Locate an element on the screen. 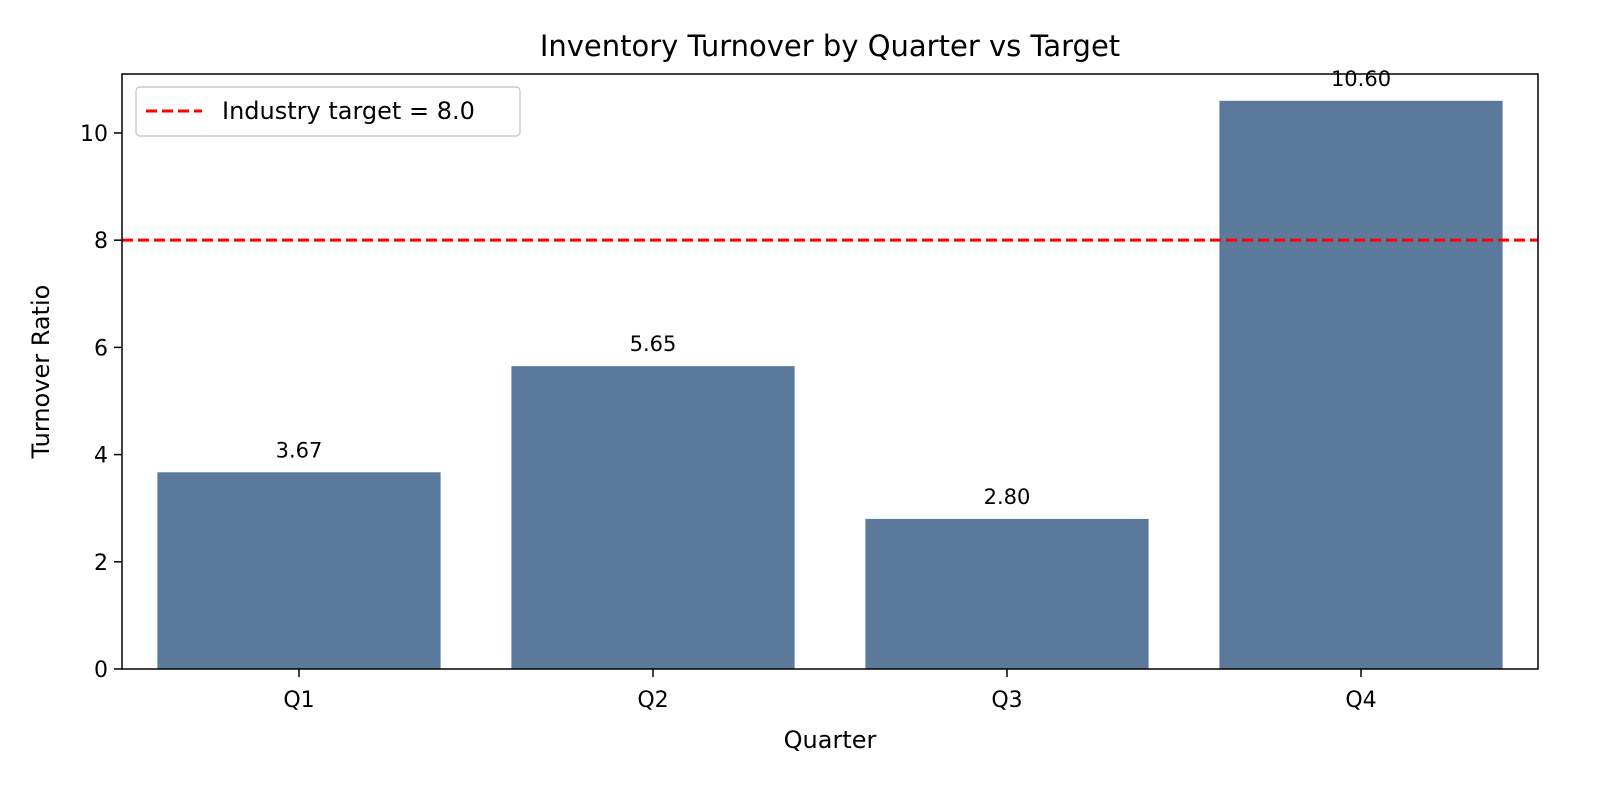 The height and width of the screenshot is (800, 1600). data-label-q1: 3.67 is located at coordinates (299, 450).